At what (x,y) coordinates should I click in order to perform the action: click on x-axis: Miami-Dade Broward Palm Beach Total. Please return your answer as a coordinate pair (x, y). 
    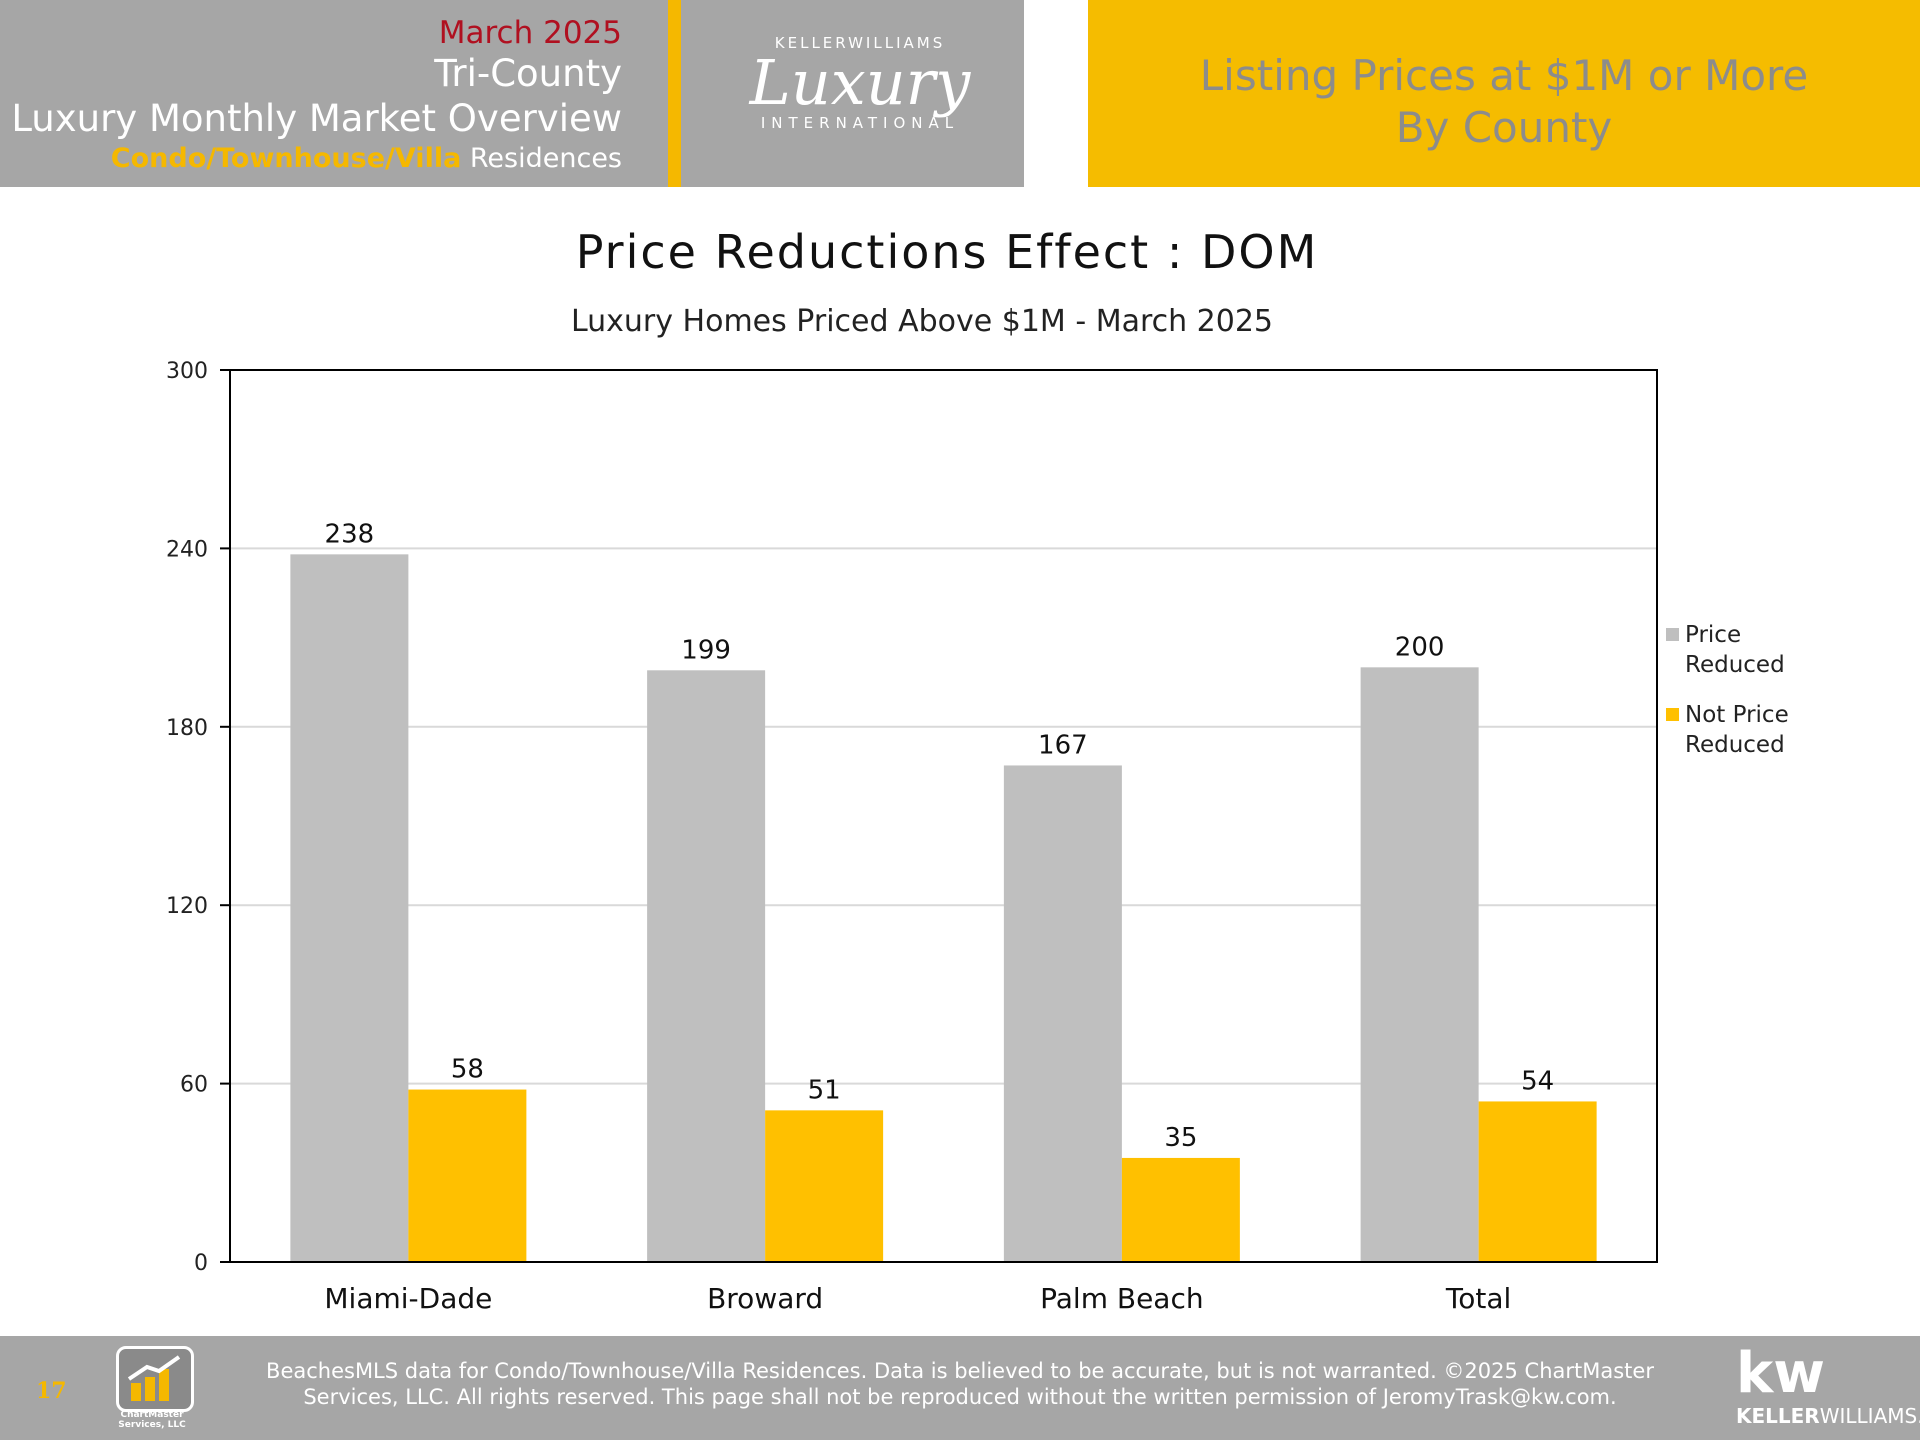
    Looking at the image, I should click on (917, 1298).